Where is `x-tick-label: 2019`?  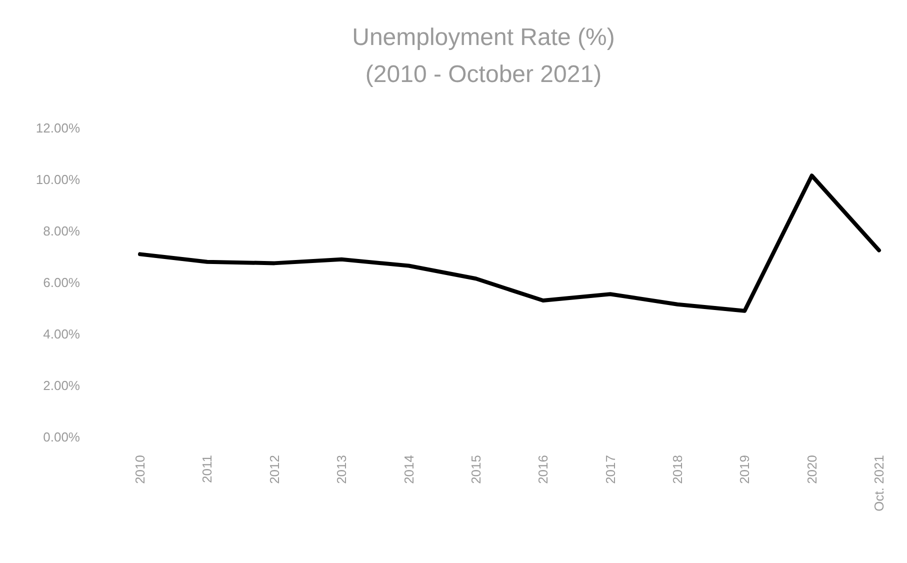
x-tick-label: 2019 is located at coordinates (744, 469).